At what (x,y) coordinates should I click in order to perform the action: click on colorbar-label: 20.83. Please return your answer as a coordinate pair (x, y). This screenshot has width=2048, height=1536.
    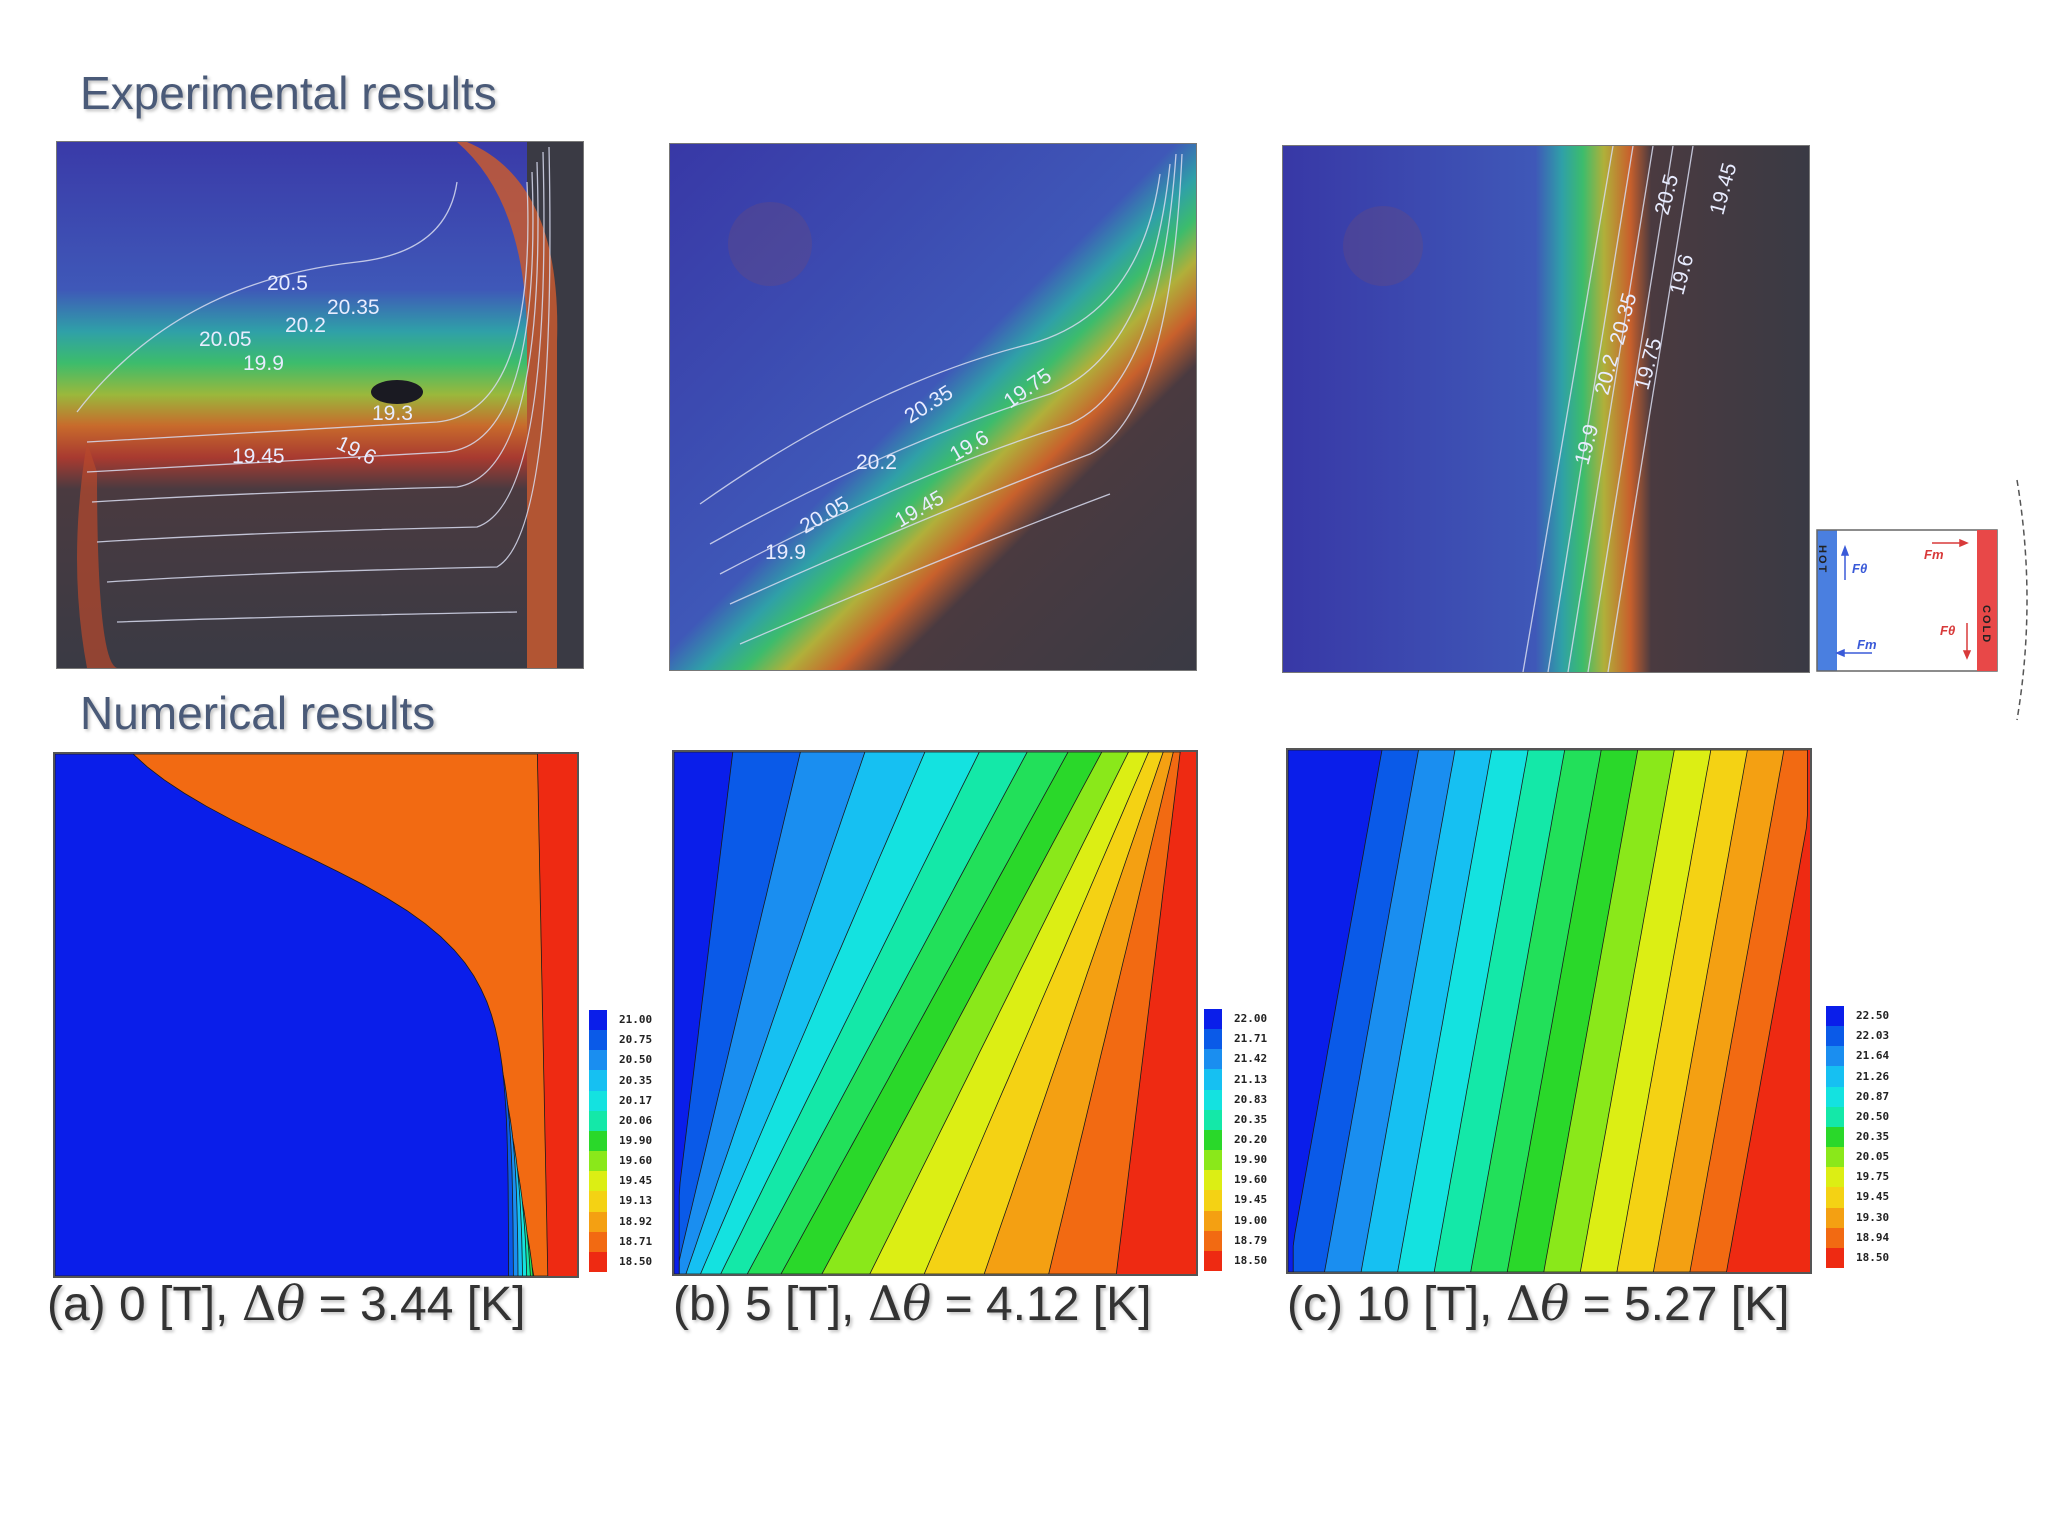
    Looking at the image, I should click on (1251, 1099).